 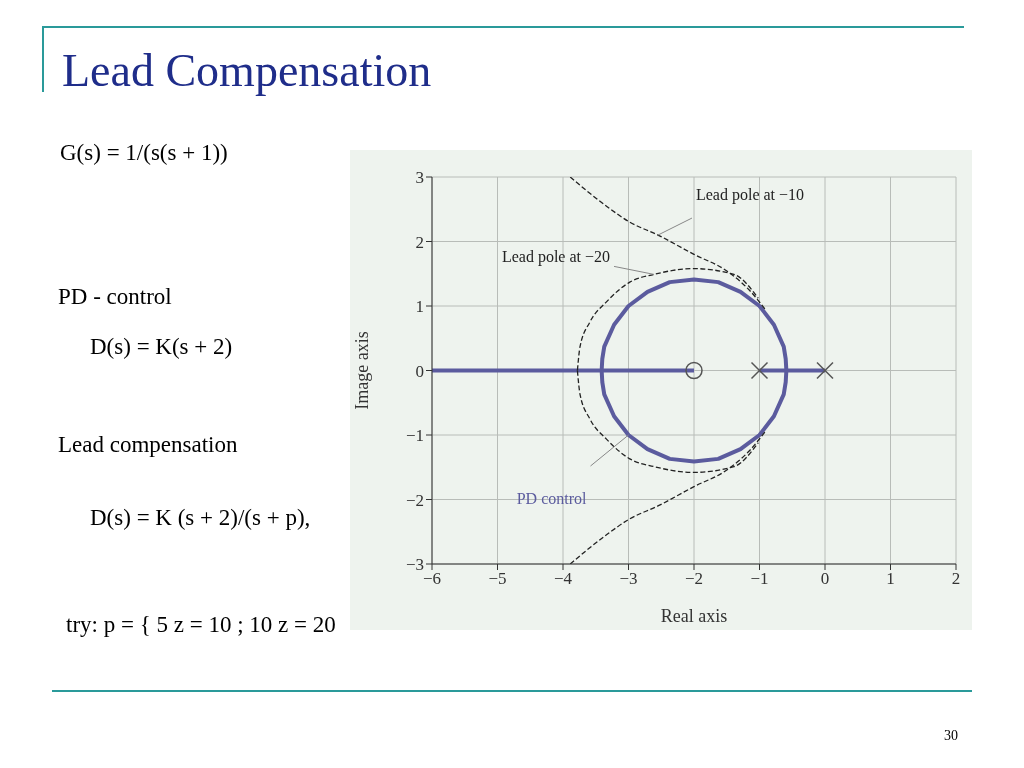 What do you see at coordinates (694, 579) in the screenshot?
I see `x-tick-label: −2` at bounding box center [694, 579].